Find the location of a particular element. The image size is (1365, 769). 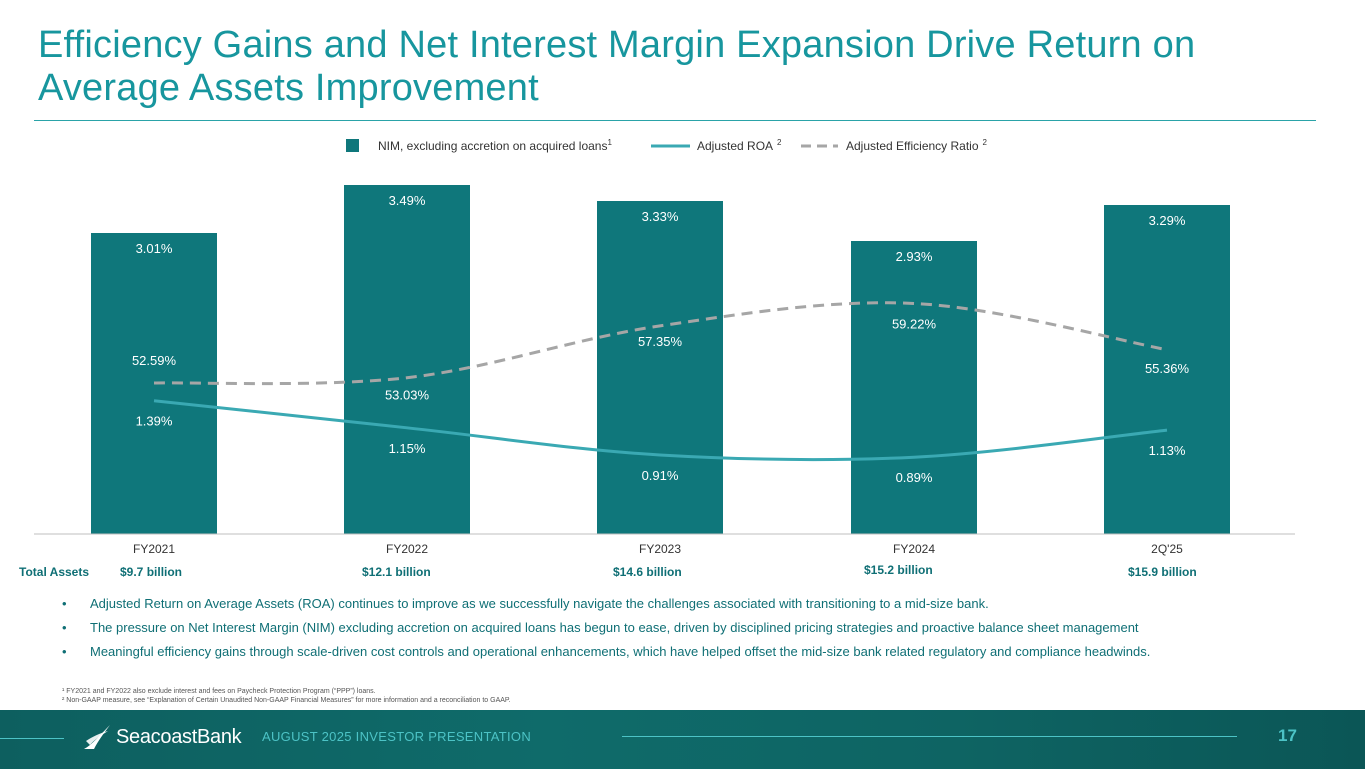

logo-wordmark: SeacoastBank is located at coordinates (179, 736).